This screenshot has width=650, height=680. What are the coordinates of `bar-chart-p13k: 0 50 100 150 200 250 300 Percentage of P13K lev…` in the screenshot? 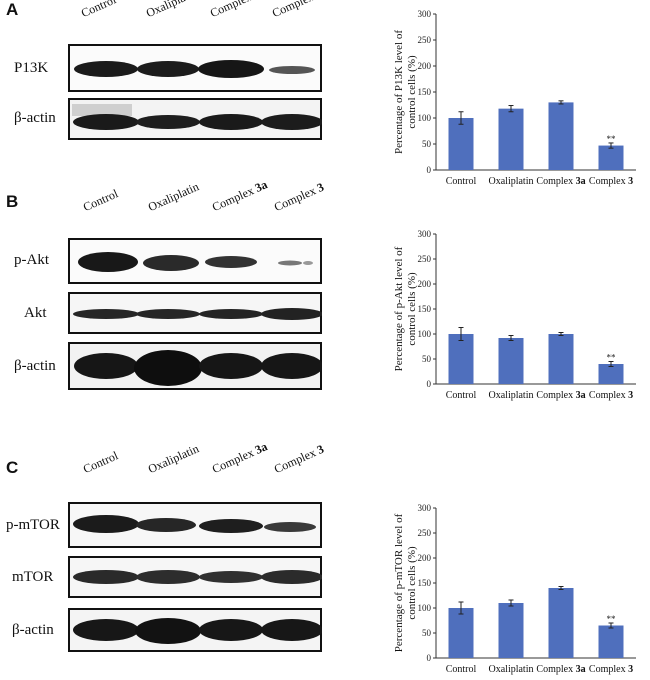 It's located at (514, 98).